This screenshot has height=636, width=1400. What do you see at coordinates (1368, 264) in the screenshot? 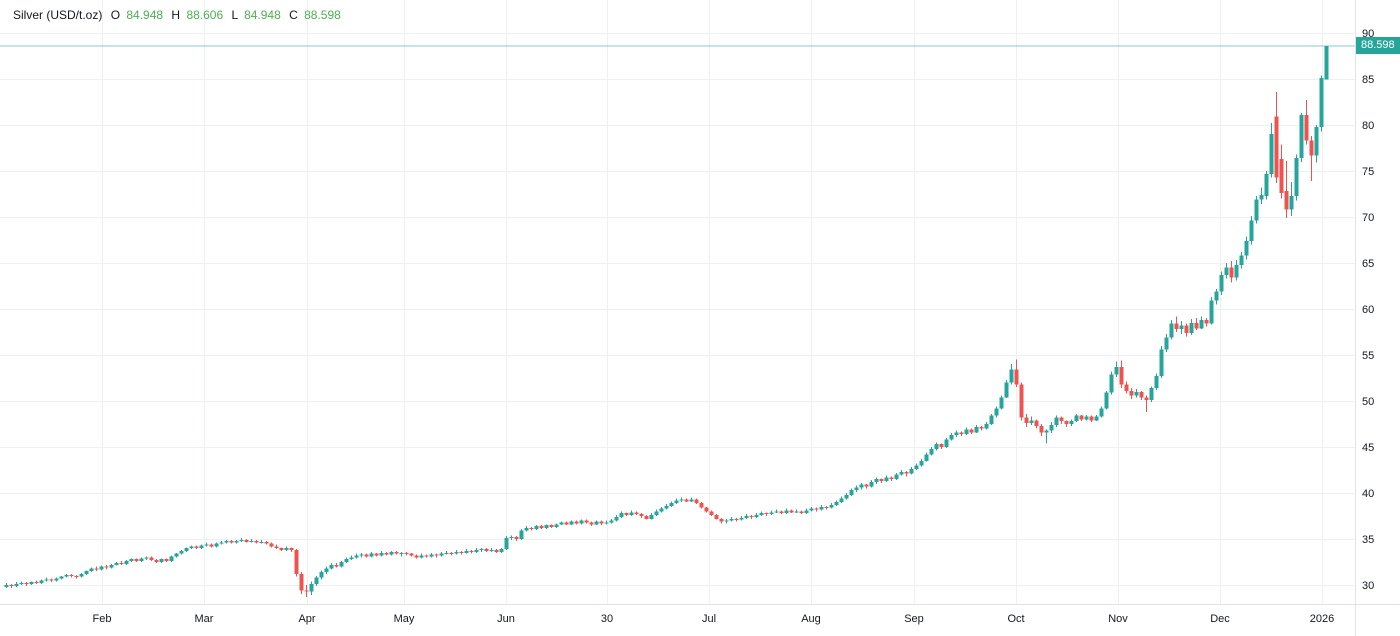
I see `y-axis-tick-label: 65` at bounding box center [1368, 264].